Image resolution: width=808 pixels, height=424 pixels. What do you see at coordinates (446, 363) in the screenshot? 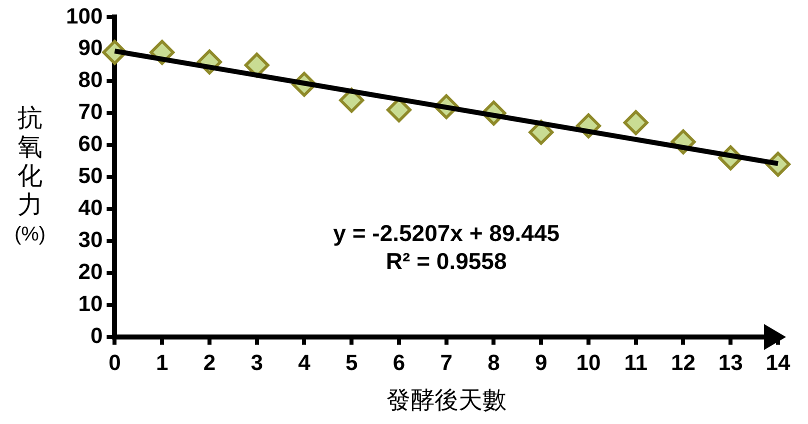
I see `x-tick-label: 7` at bounding box center [446, 363].